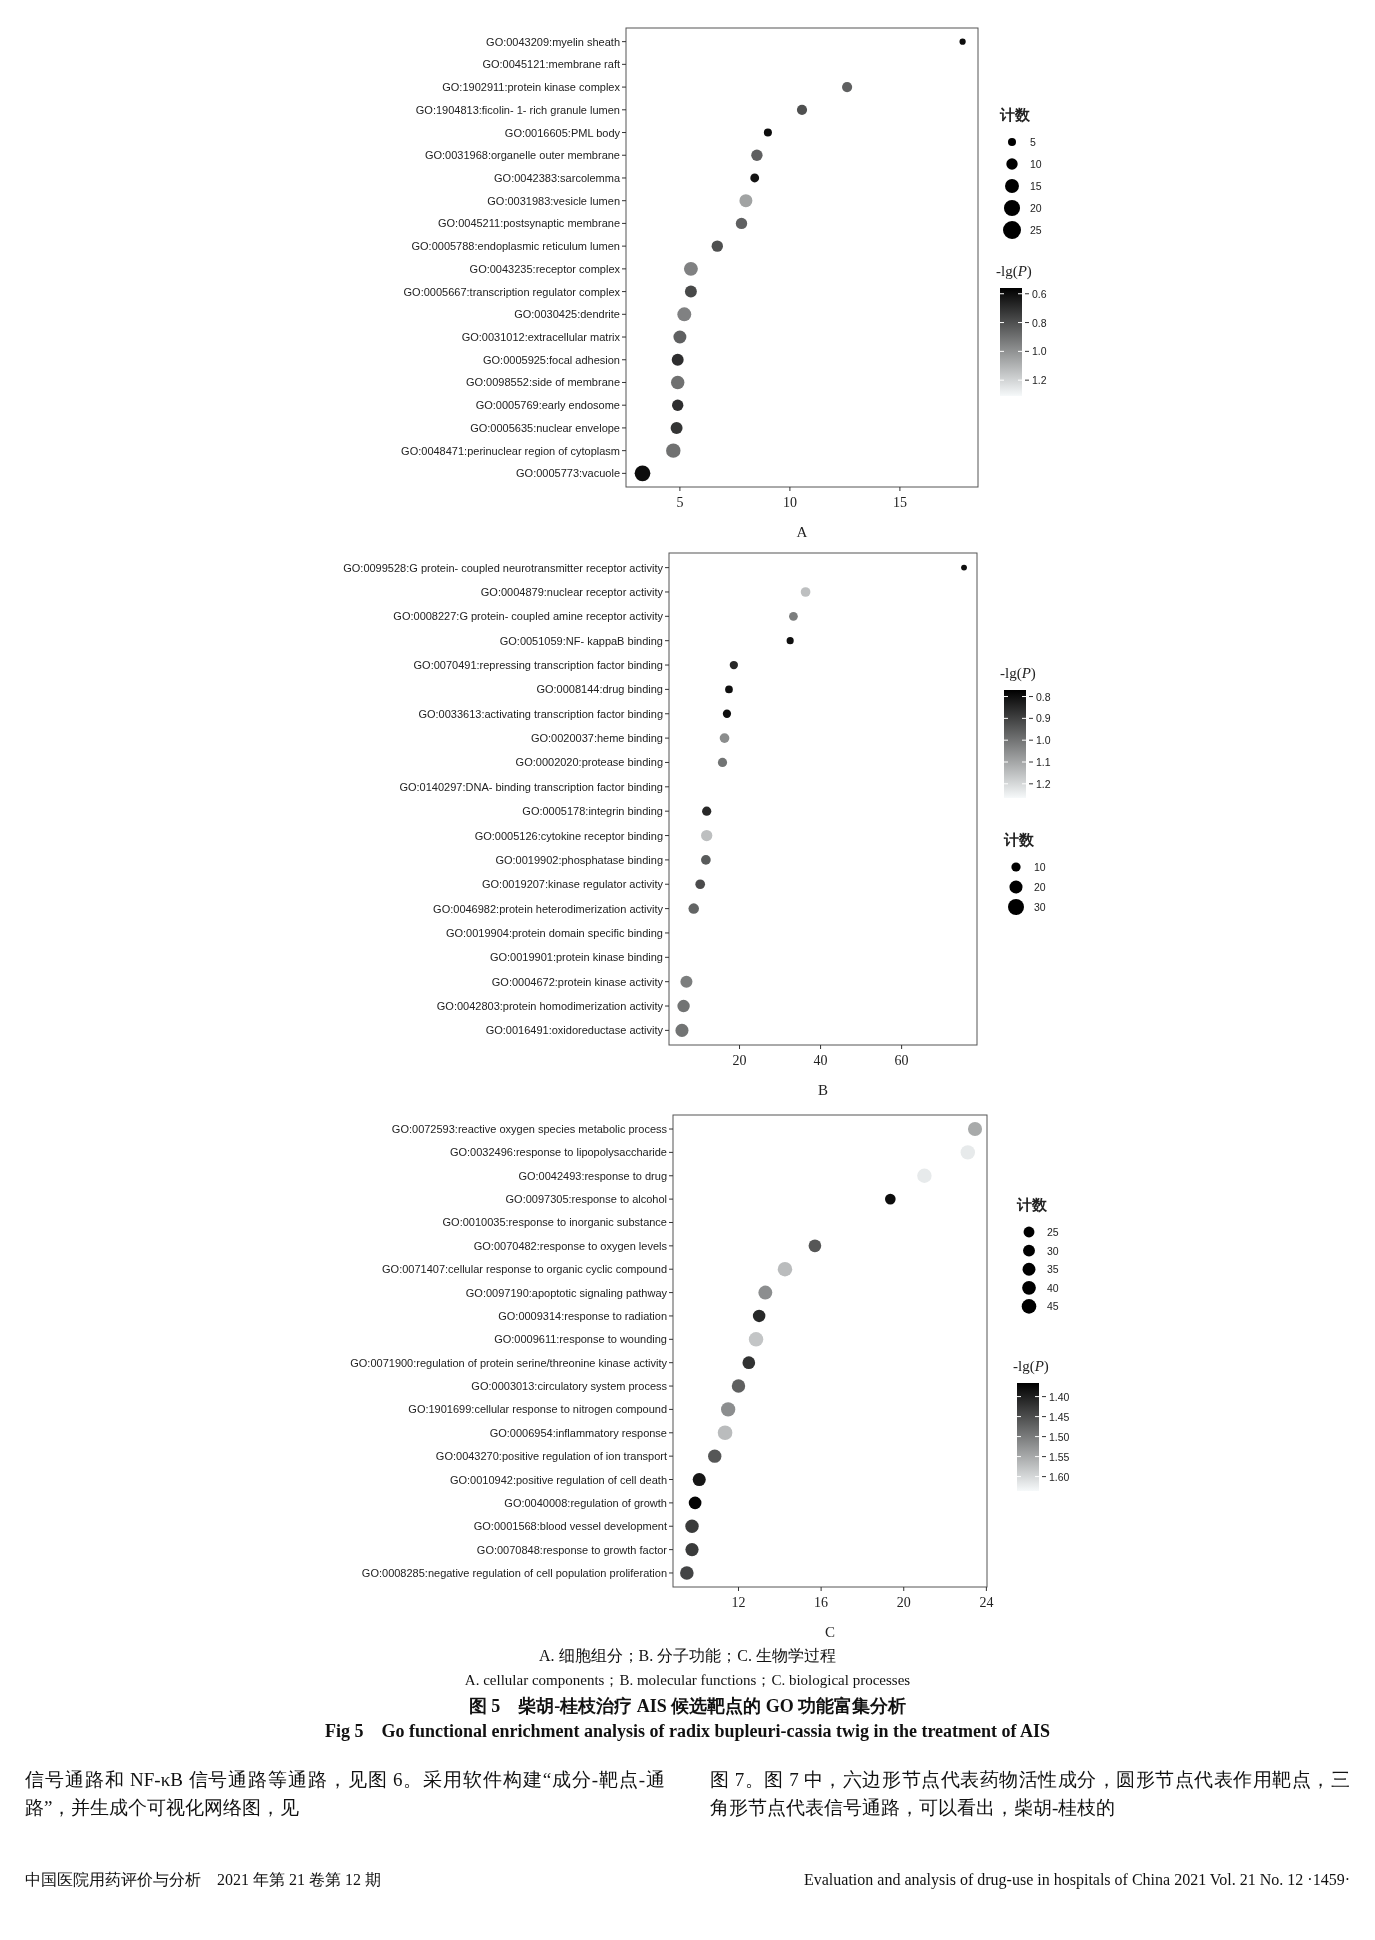 This screenshot has height=1940, width=1375. What do you see at coordinates (550, 1006) in the screenshot?
I see `y-tick-label: GO:0042803:protein homodimerization activity` at bounding box center [550, 1006].